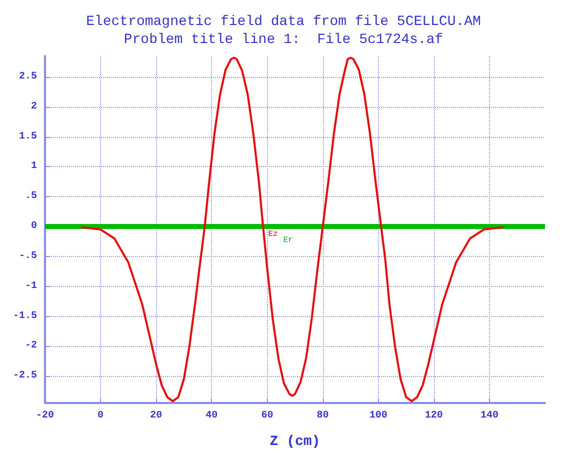  What do you see at coordinates (288, 241) in the screenshot?
I see `series-label: Er` at bounding box center [288, 241].